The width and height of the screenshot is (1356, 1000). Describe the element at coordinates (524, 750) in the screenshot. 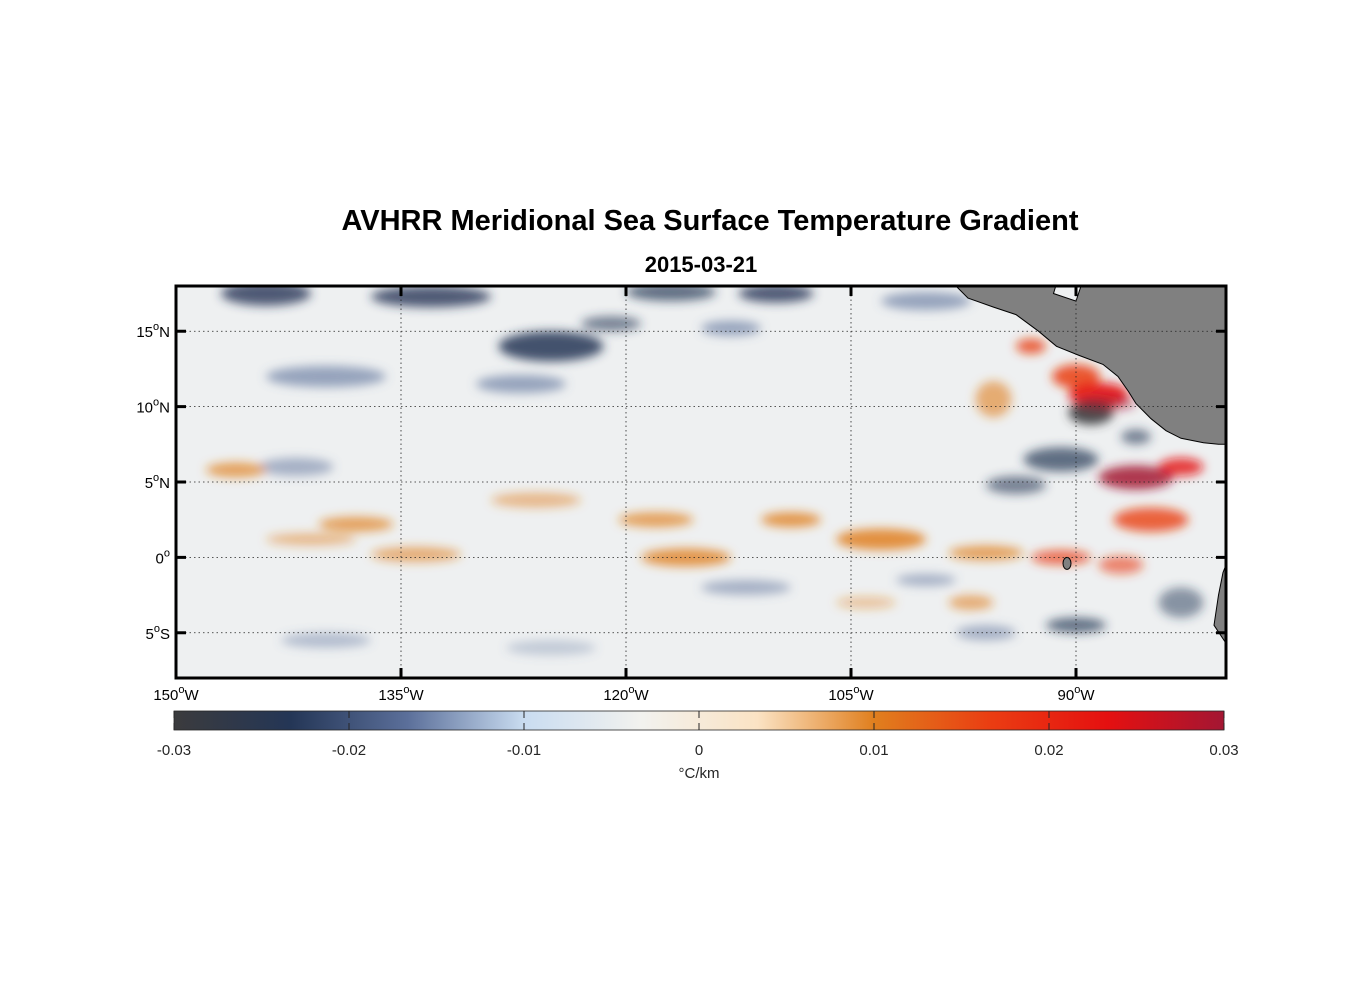

I see `colorbar-tick-label: -0.01` at that location.